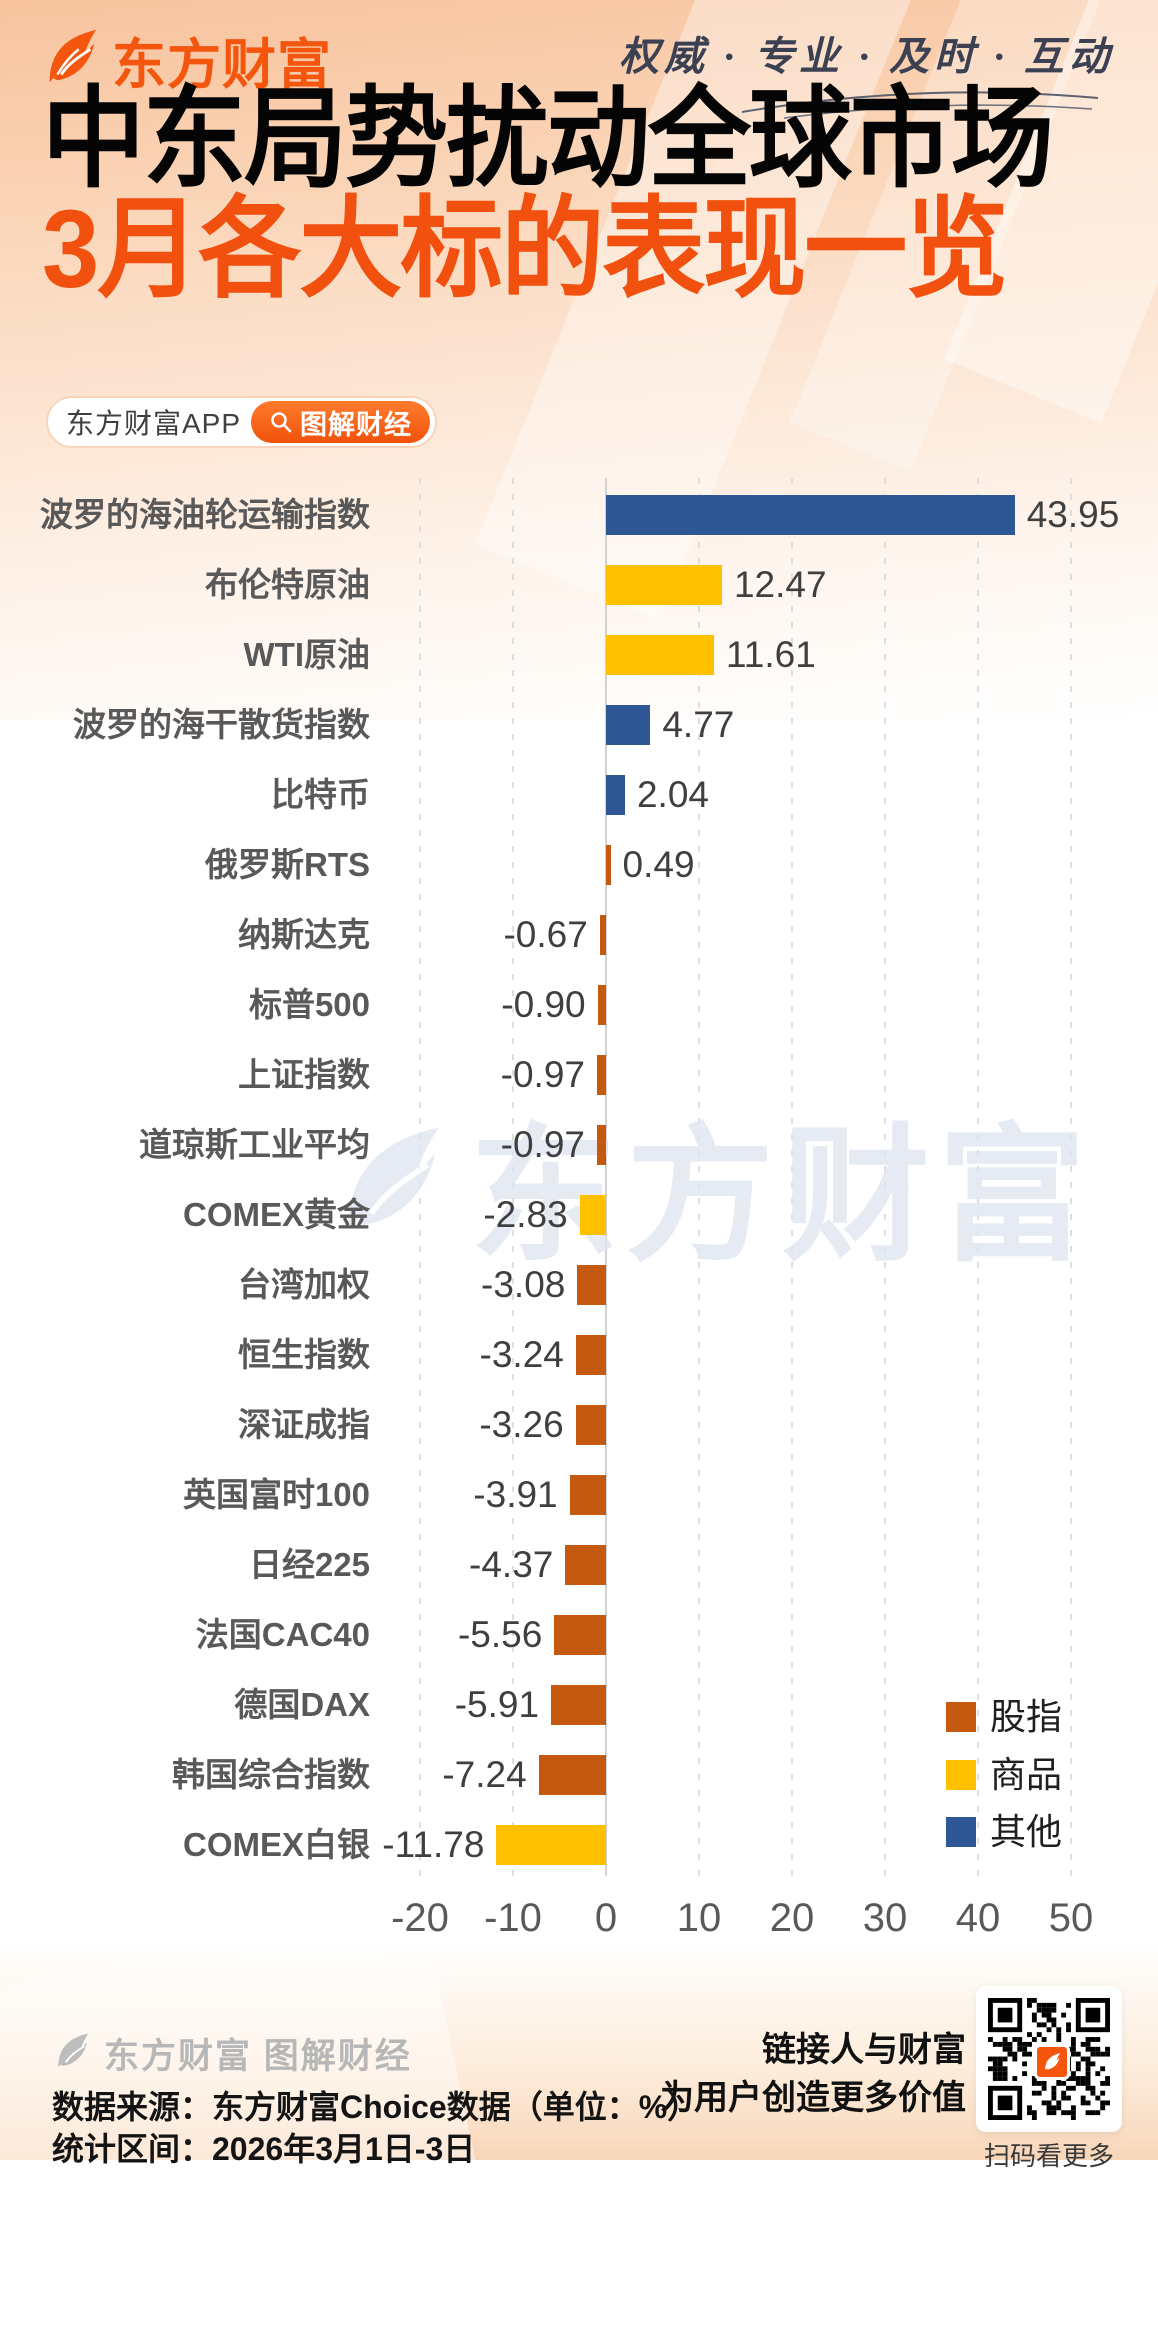  I want to click on bar-value-label: -5.56, so click(500, 1634).